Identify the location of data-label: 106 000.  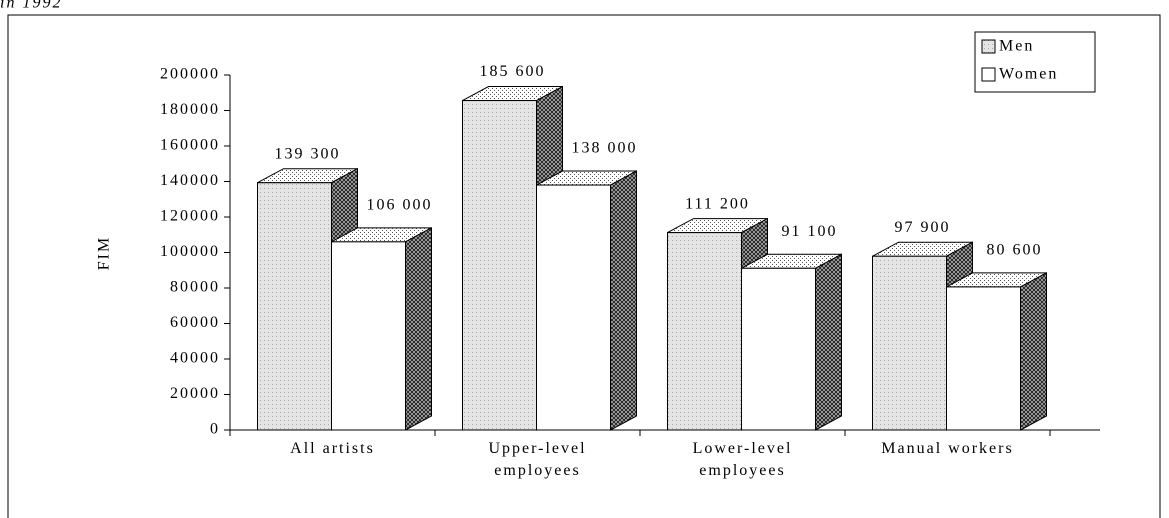
(400, 205).